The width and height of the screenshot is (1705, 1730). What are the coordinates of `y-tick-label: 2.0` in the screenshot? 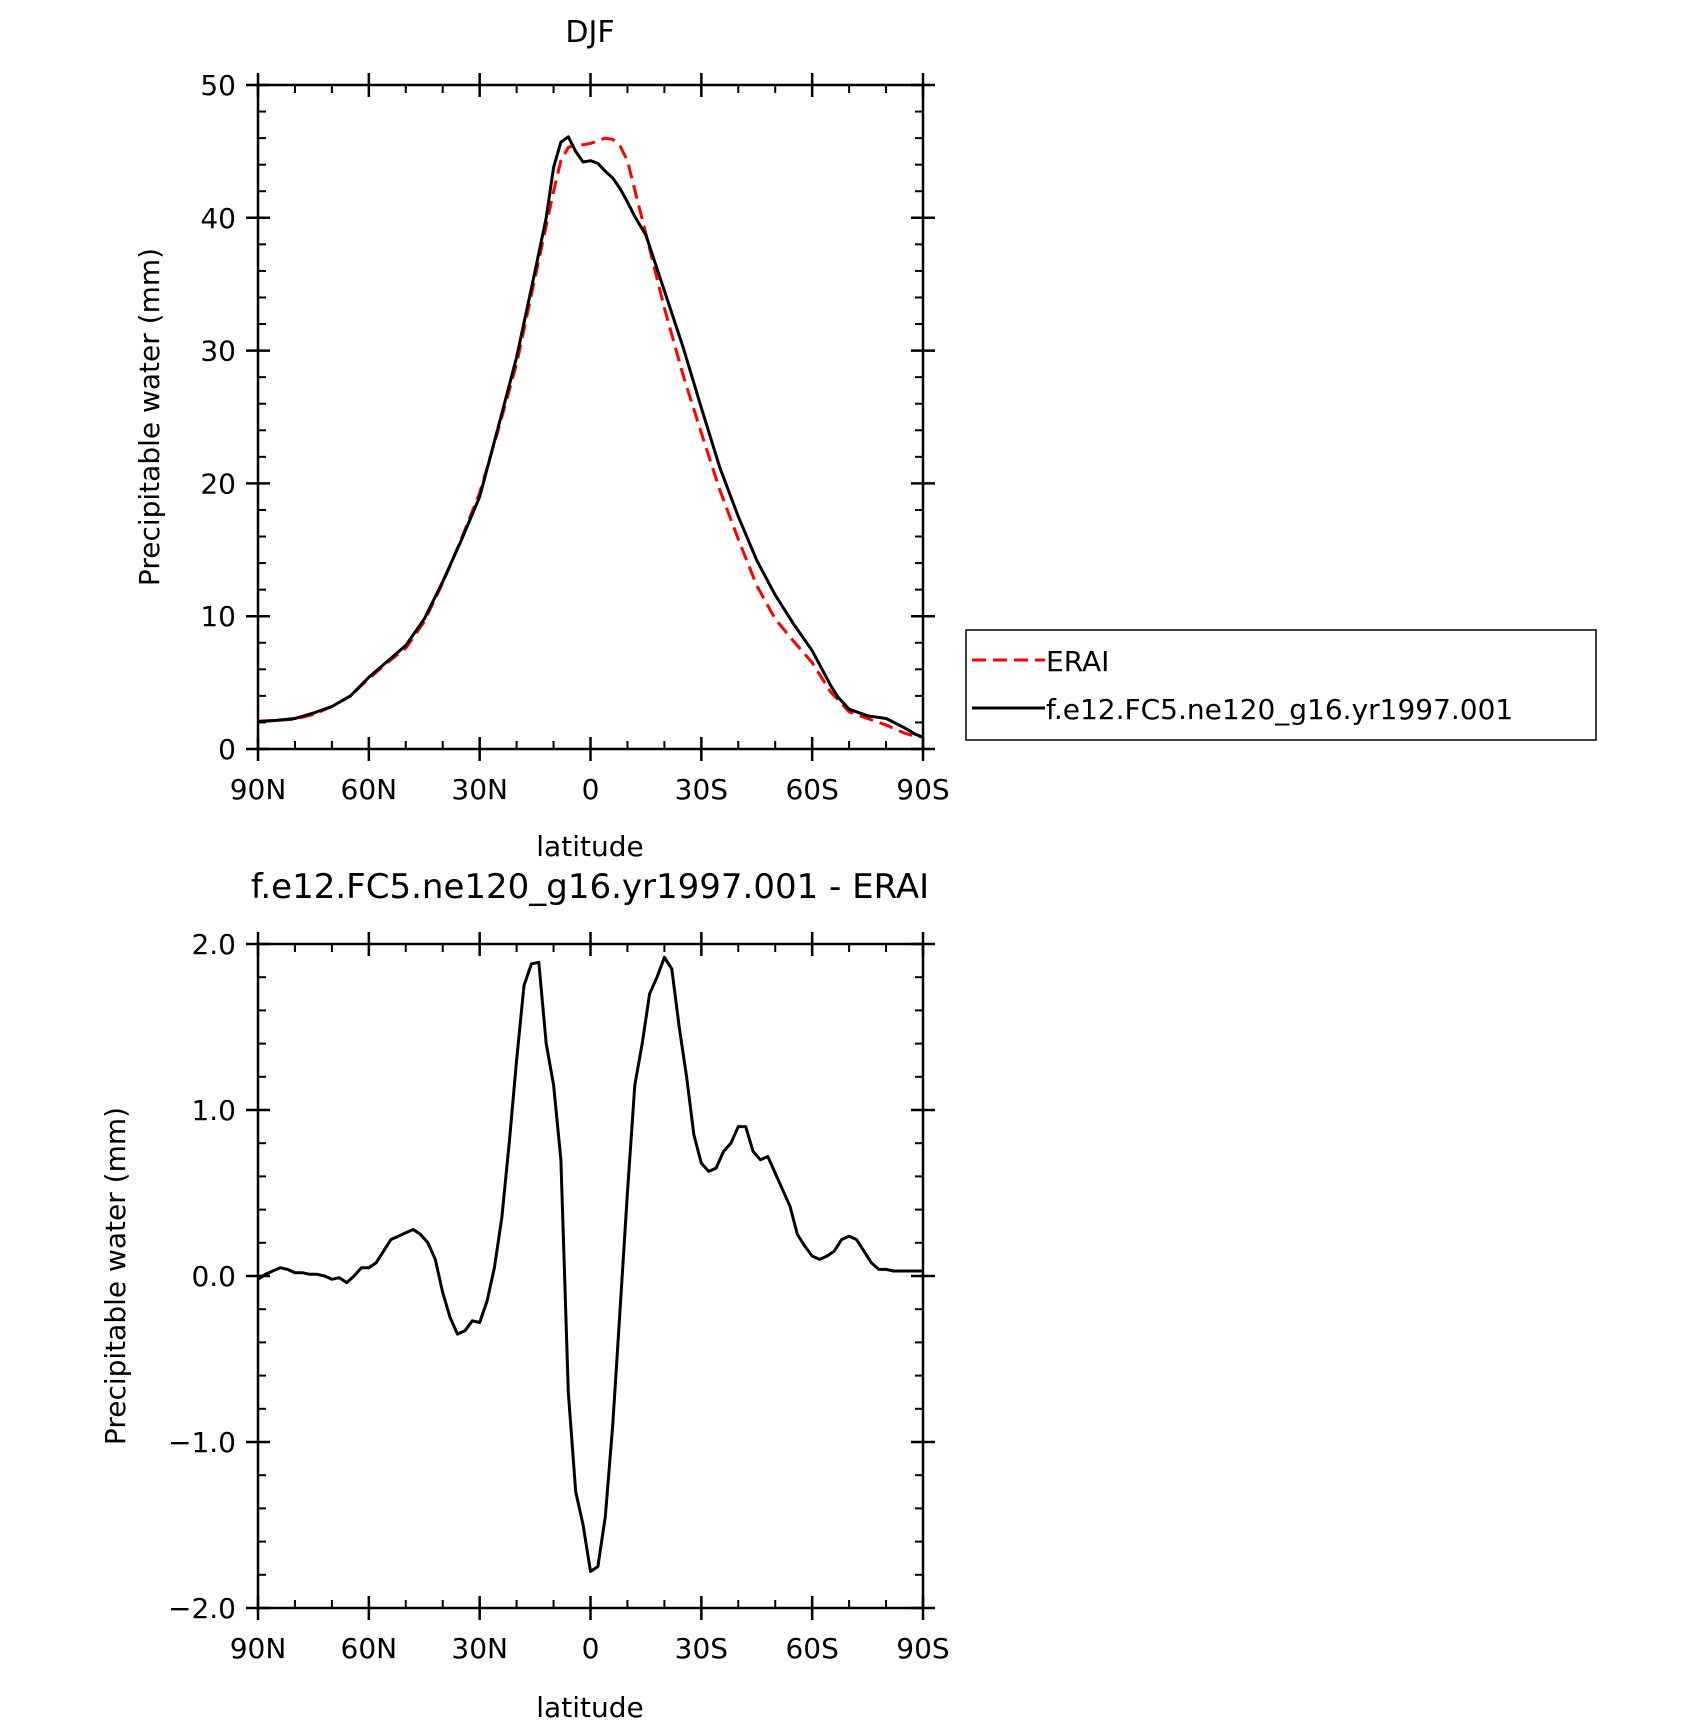 It's located at (213, 944).